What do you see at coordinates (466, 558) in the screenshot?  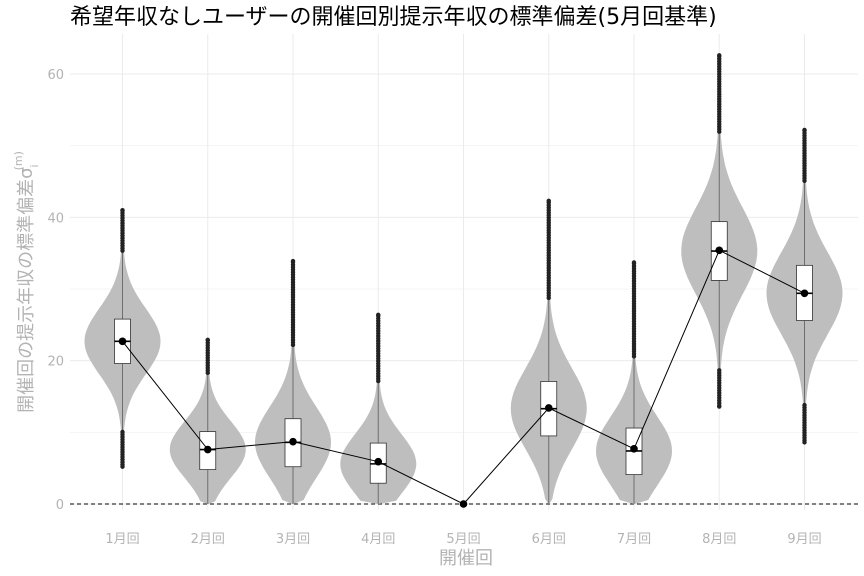 I see `x-axis-title: 開催回` at bounding box center [466, 558].